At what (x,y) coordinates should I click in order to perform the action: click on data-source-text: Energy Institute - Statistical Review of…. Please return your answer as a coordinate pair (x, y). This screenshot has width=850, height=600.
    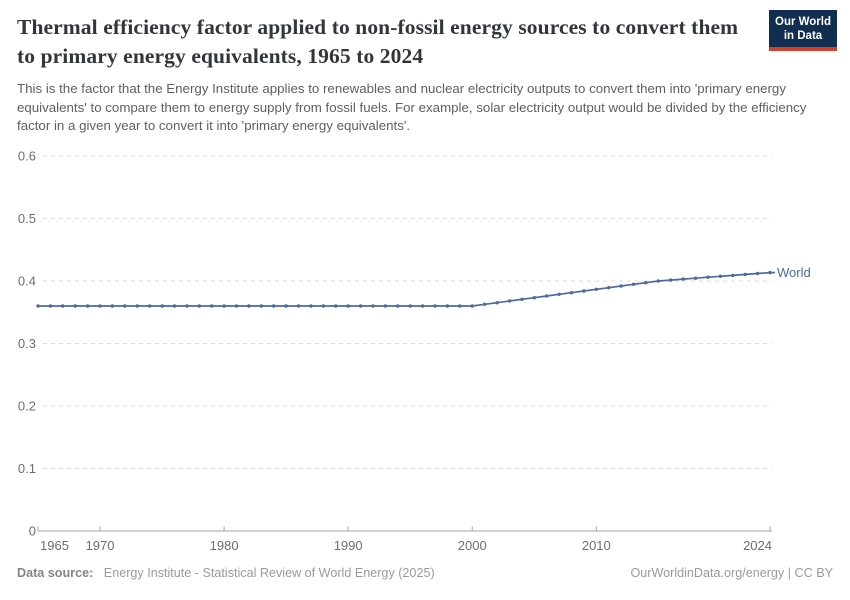
    Looking at the image, I should click on (269, 573).